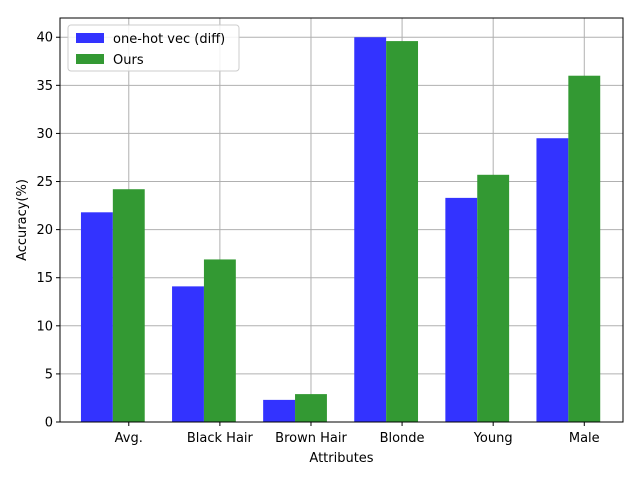 The image size is (640, 480). I want to click on y-tick-label: 35, so click(44, 86).